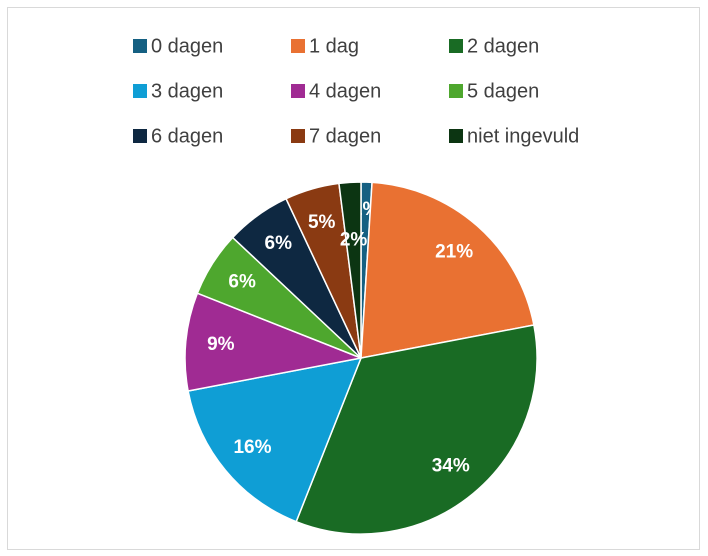  What do you see at coordinates (334, 46) in the screenshot?
I see `legend-label: 1 dag` at bounding box center [334, 46].